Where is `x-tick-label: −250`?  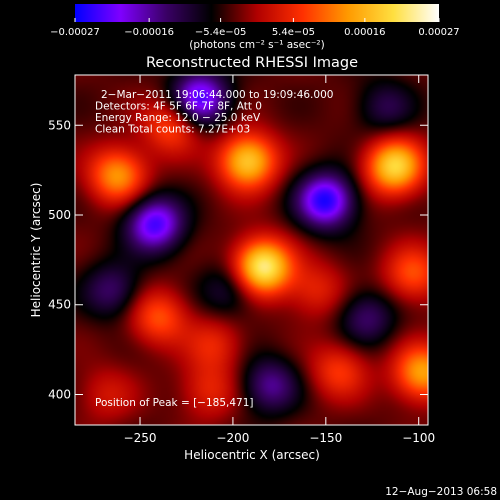
x-tick-label: −250 is located at coordinates (140, 438).